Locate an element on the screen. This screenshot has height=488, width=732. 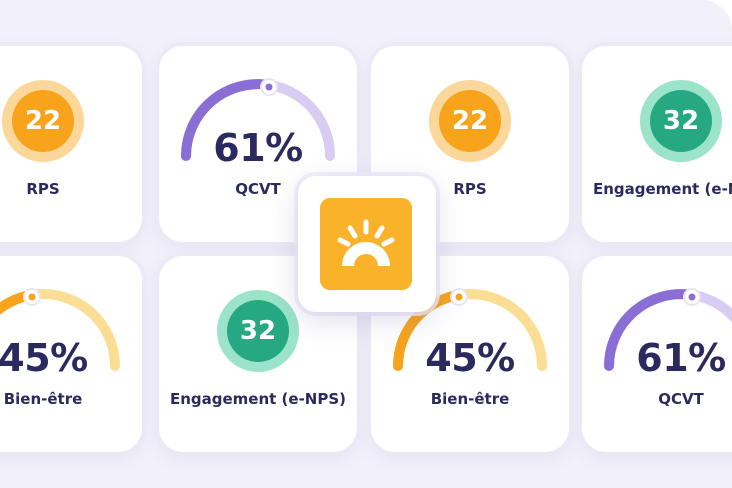
app-logo is located at coordinates (366, 244).